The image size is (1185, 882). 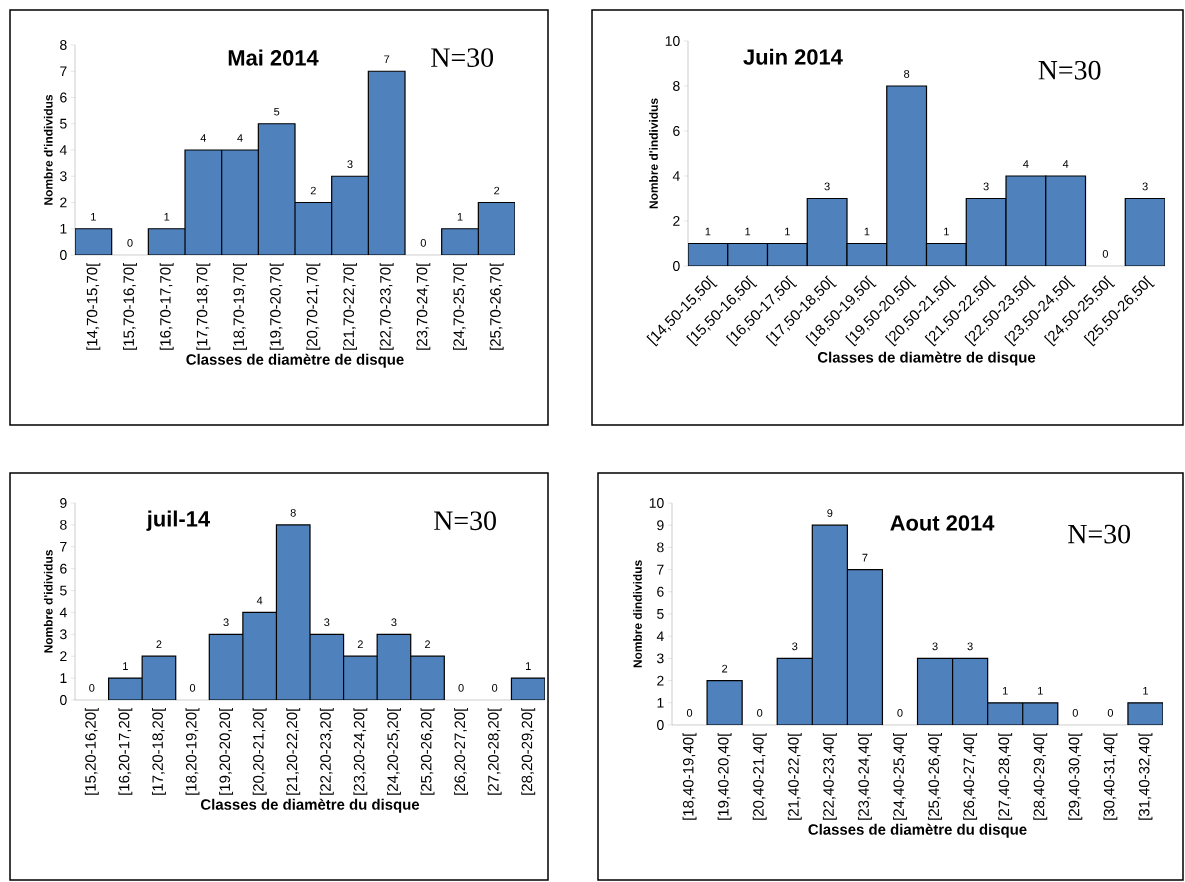 I want to click on x-tick-label: [20,20-21,20[, so click(x=259, y=751).